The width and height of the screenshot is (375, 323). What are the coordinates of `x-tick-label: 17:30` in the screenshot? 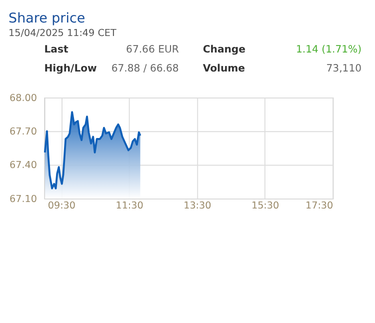 It's located at (319, 206).